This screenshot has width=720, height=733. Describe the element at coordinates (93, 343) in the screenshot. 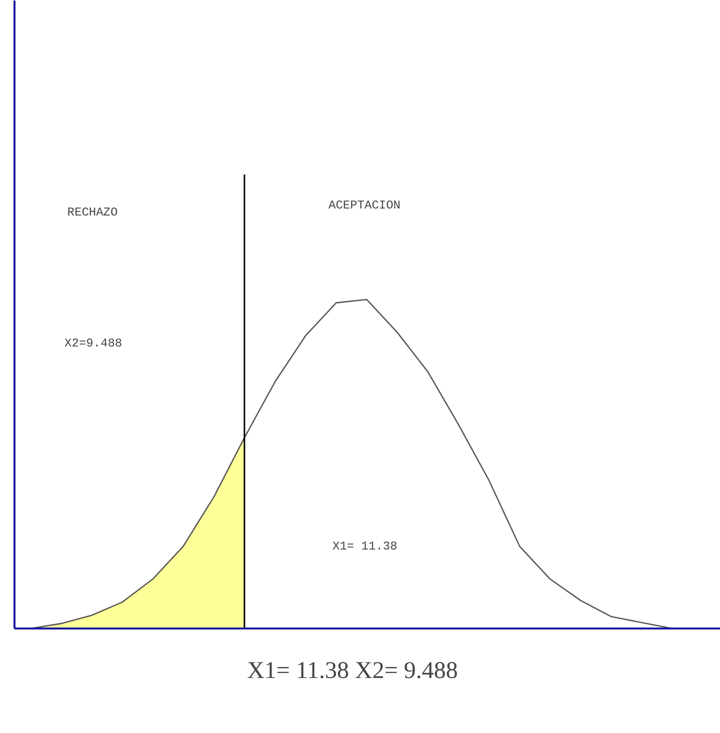

I see `annotation: X2=9.488` at that location.